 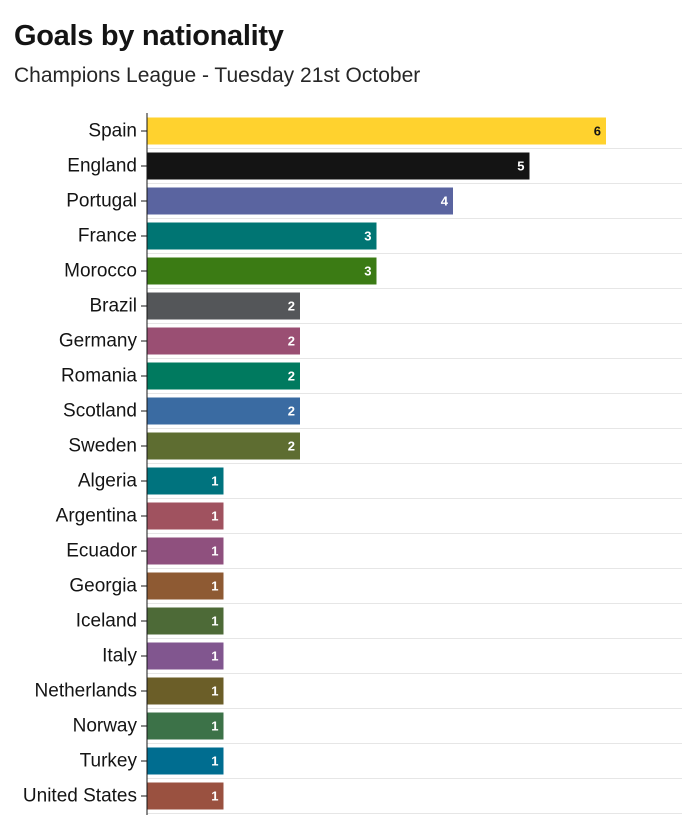 What do you see at coordinates (101, 551) in the screenshot?
I see `category-label: Ecuador` at bounding box center [101, 551].